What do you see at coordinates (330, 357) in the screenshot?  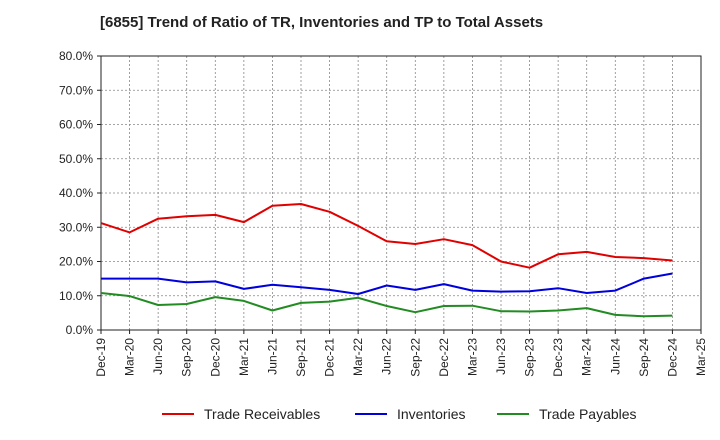 I see `x-tick-label: Dec-21` at bounding box center [330, 357].